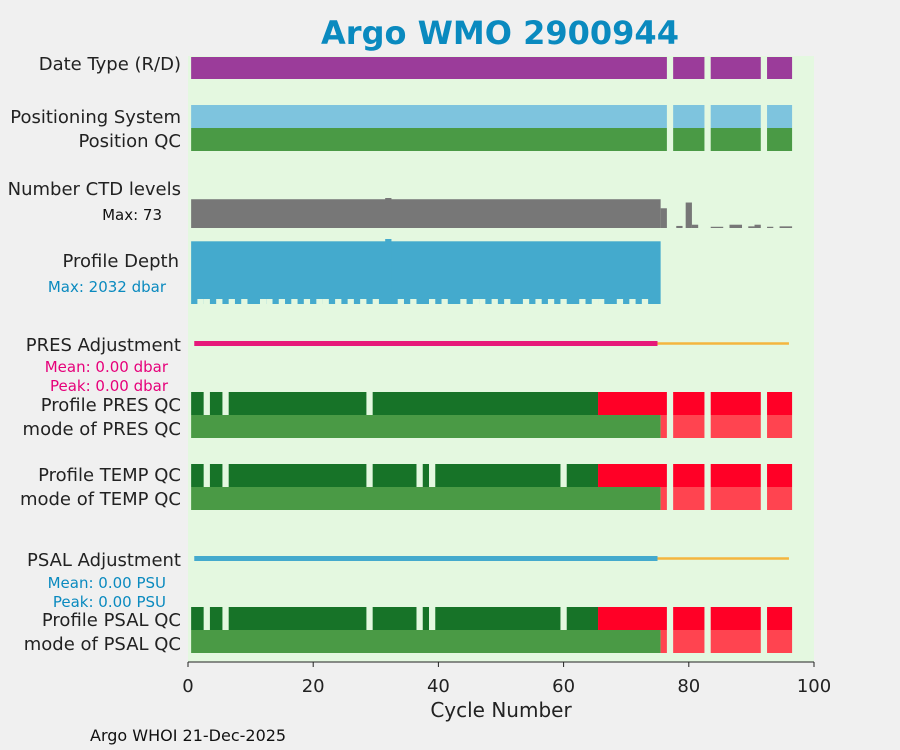 The height and width of the screenshot is (750, 900). What do you see at coordinates (102, 429) in the screenshot?
I see `row-label-mode-pres-qc: mode of PRES QC` at bounding box center [102, 429].